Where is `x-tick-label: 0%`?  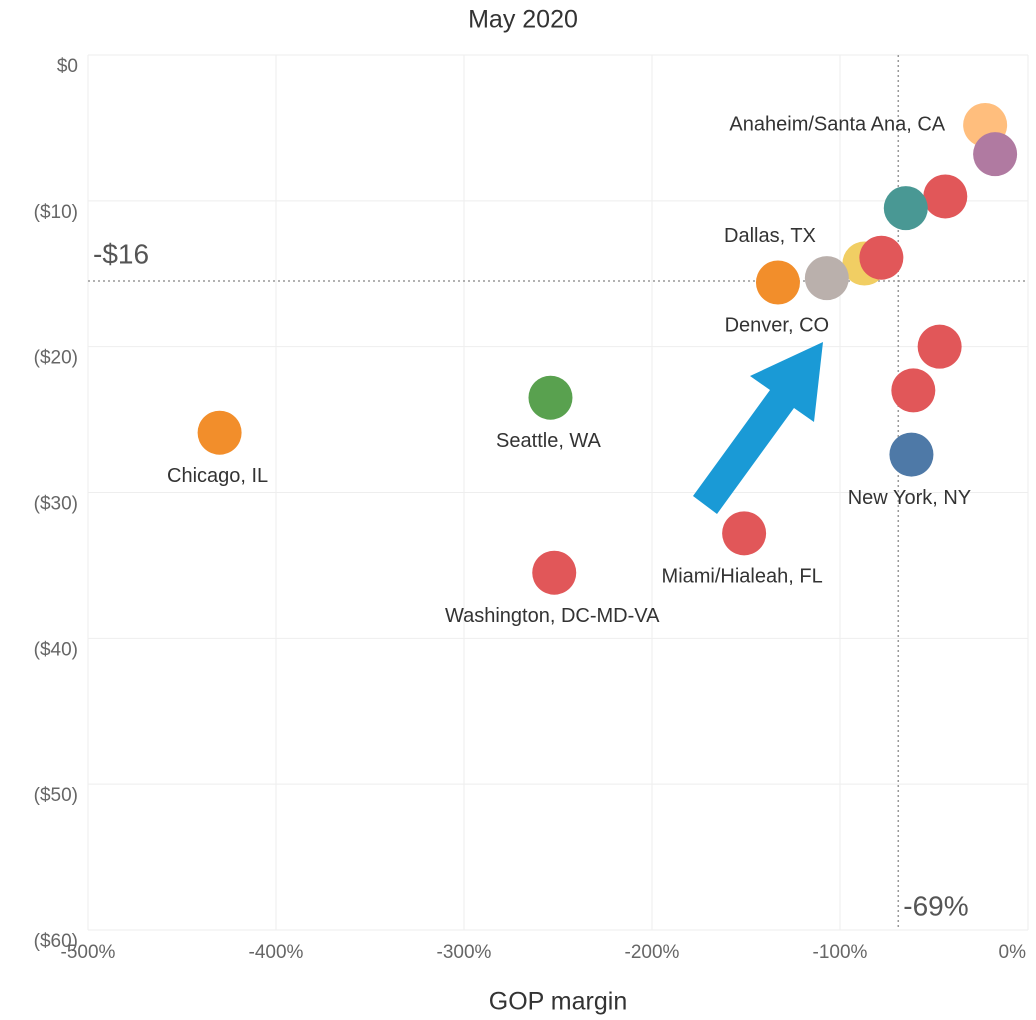
x-tick-label: 0% is located at coordinates (1013, 952).